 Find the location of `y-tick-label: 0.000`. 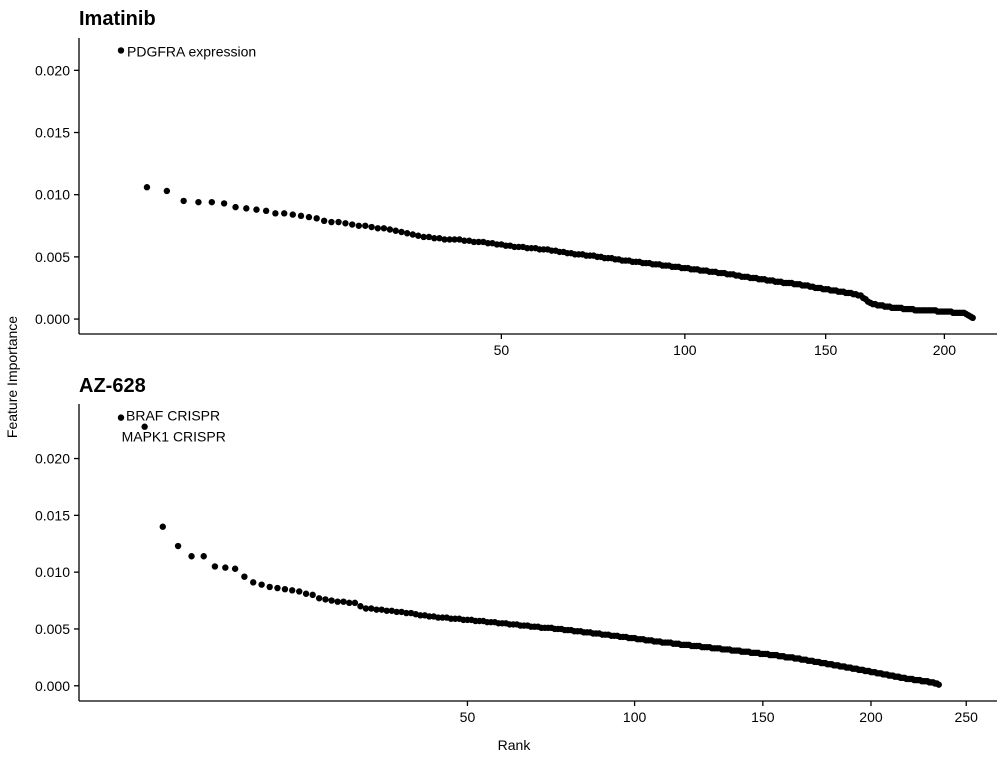

y-tick-label: 0.000 is located at coordinates (52, 686).